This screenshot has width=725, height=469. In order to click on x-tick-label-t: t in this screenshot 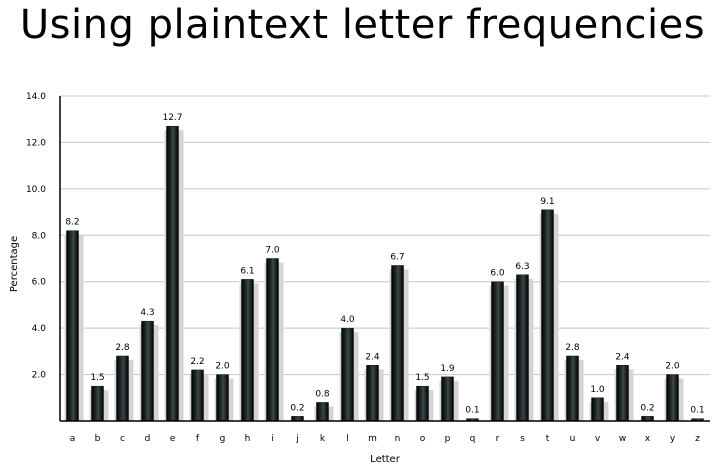, I will do `click(548, 439)`.